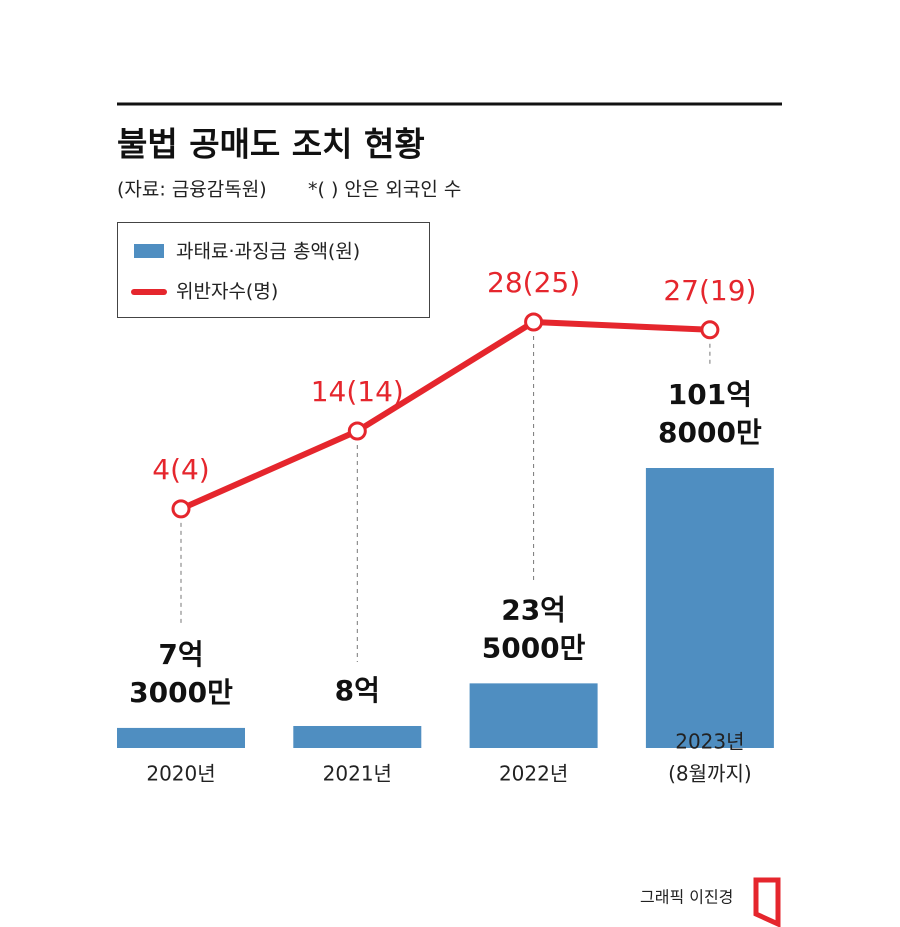 This screenshot has height=927, width=900. I want to click on legend-swatch, so click(149, 251).